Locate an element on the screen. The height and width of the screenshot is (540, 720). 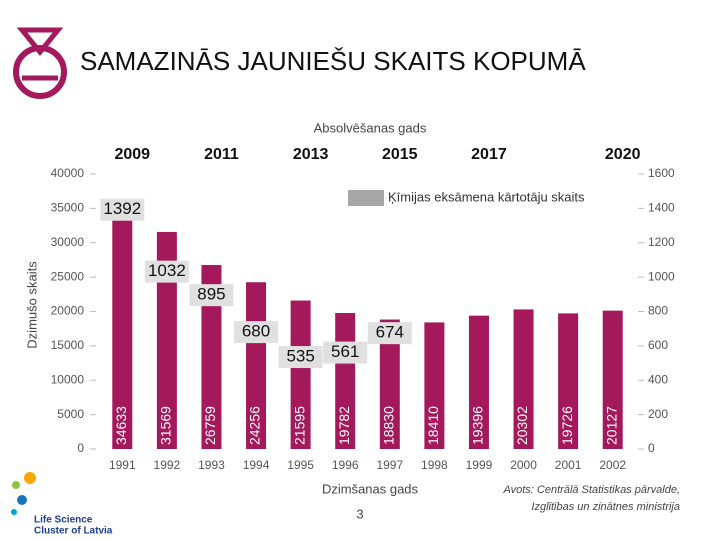
y2-tick-label: 600 is located at coordinates (658, 345).